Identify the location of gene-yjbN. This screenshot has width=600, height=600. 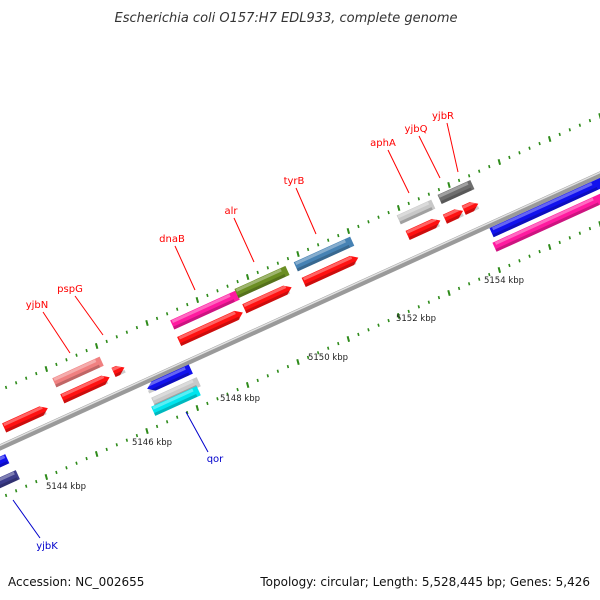
(78, 372).